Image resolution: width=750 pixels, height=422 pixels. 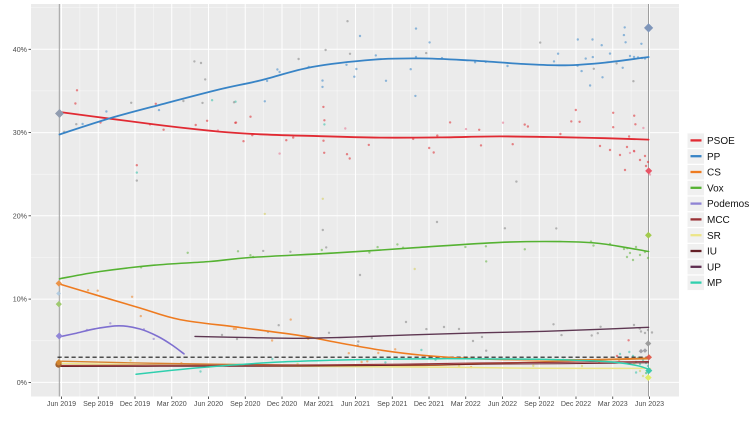 I want to click on svg-text: IU, so click(x=712, y=252).